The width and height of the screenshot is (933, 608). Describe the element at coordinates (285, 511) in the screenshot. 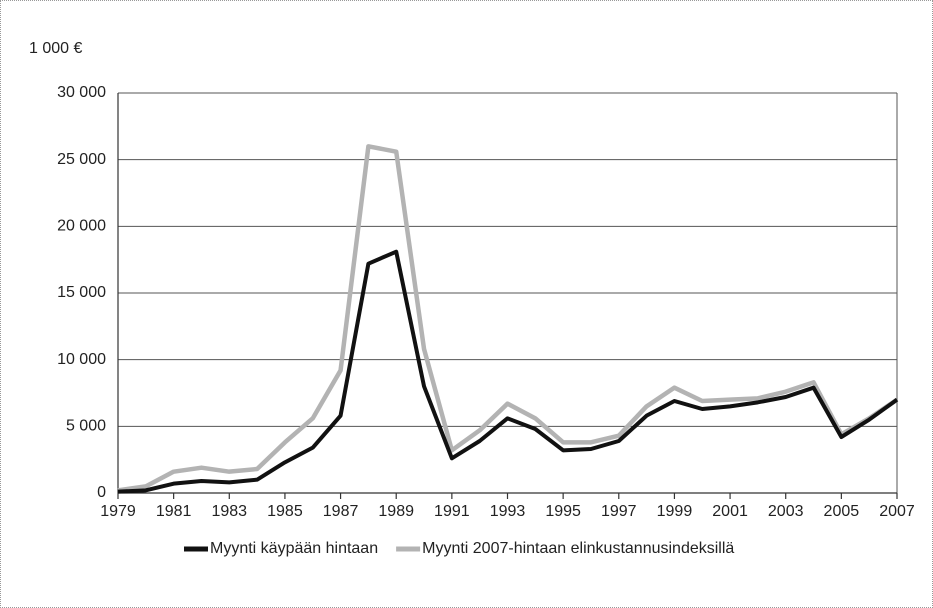

I see `x-tick-label: 1985` at that location.